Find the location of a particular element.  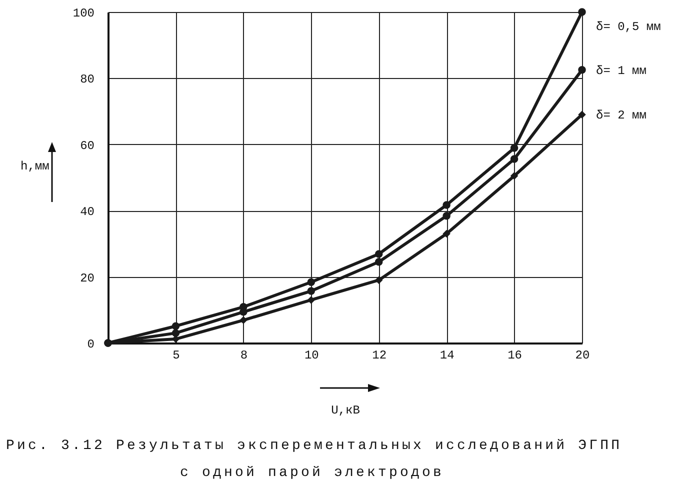

x-tick-label: 12 is located at coordinates (379, 355).